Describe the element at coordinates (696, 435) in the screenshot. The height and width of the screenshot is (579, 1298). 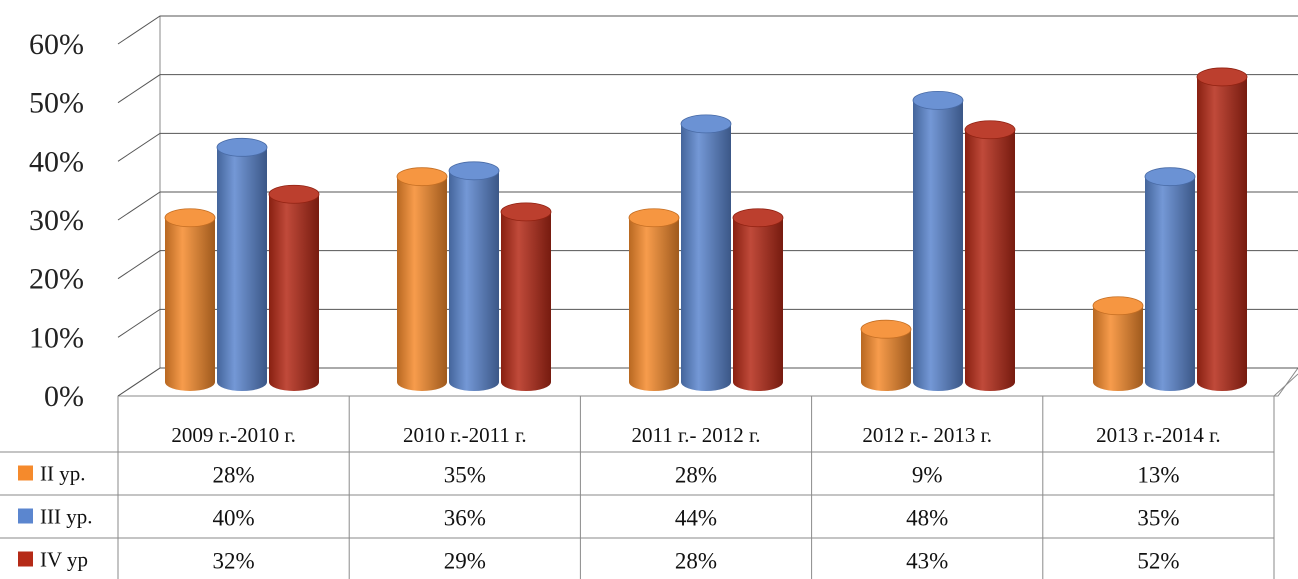
I see `category-label: 2011 г.- 2012 г.` at that location.